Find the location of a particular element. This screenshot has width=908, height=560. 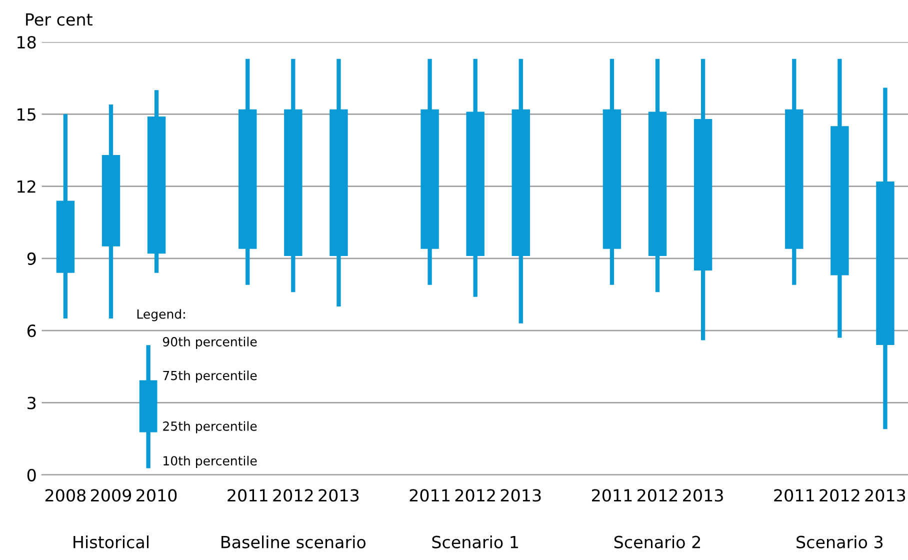

x-tick-label: 2010 is located at coordinates (156, 495).